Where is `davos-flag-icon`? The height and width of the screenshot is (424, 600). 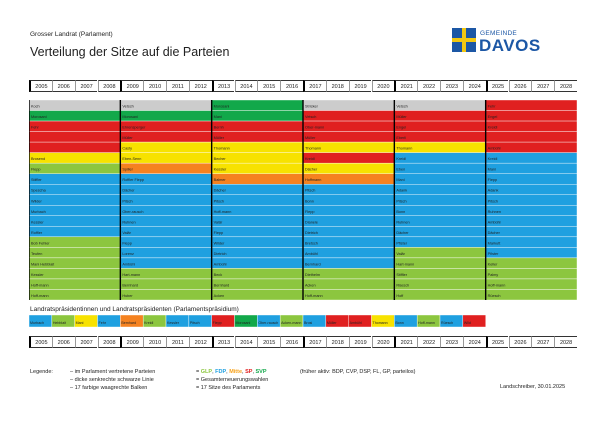
davos-flag-icon is located at coordinates (464, 40).